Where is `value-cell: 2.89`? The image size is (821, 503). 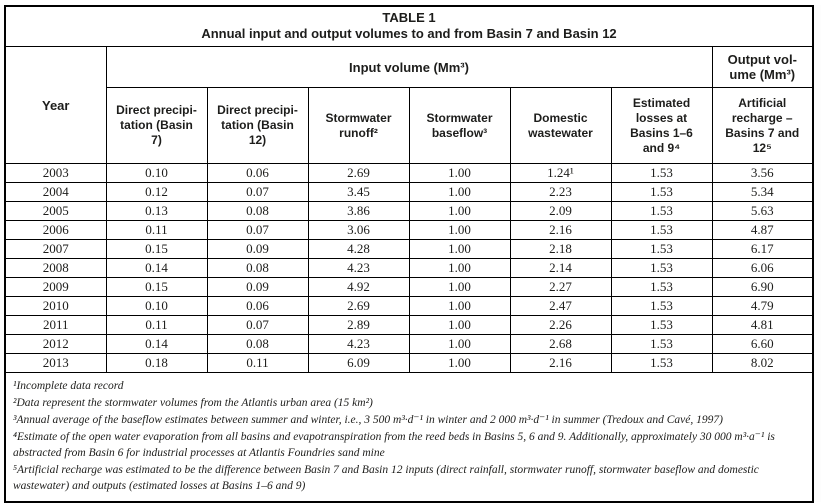
value-cell: 2.89 is located at coordinates (358, 325).